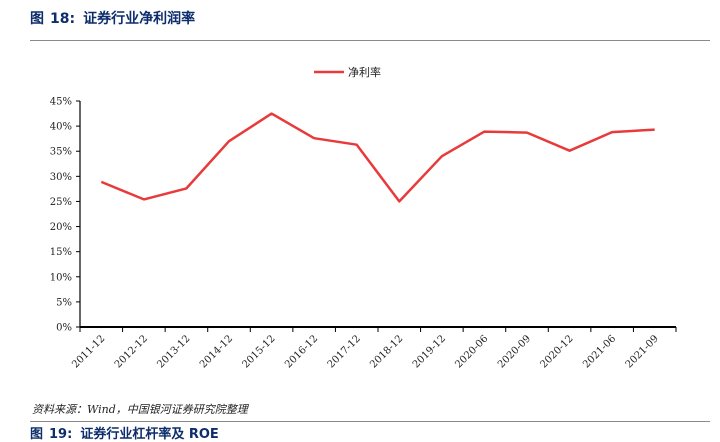 Image resolution: width=720 pixels, height=442 pixels. Describe the element at coordinates (61, 102) in the screenshot. I see `y-tick-label: 45%` at that location.